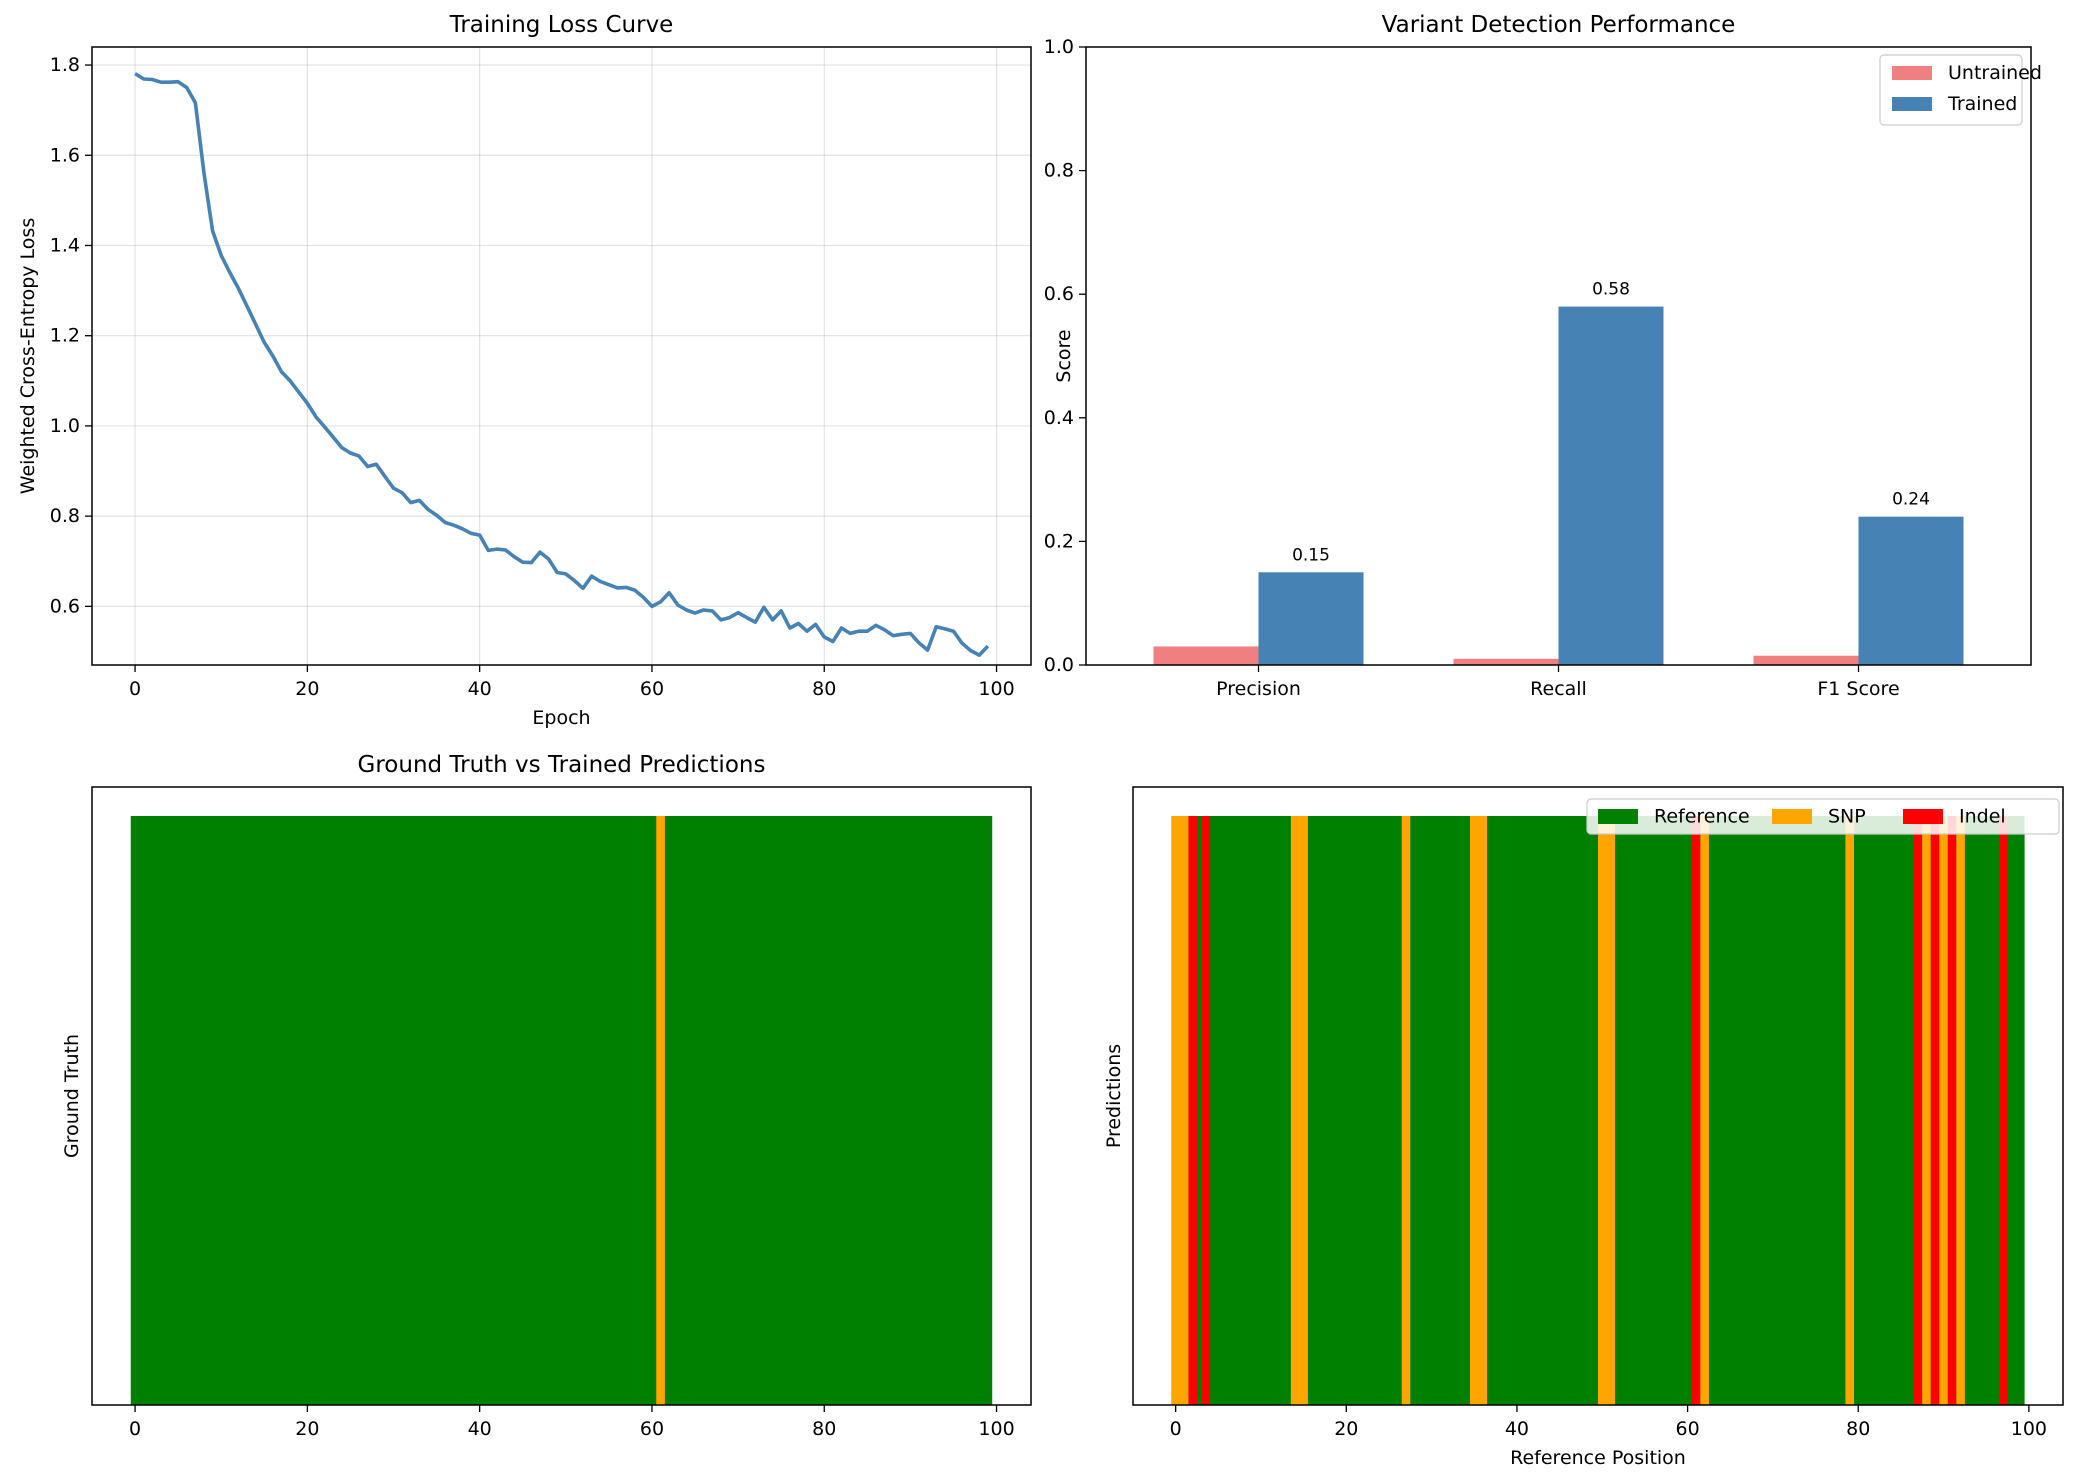 The height and width of the screenshot is (1481, 2084). Describe the element at coordinates (65, 516) in the screenshot. I see `loss-y-tick-label: 0.8` at that location.